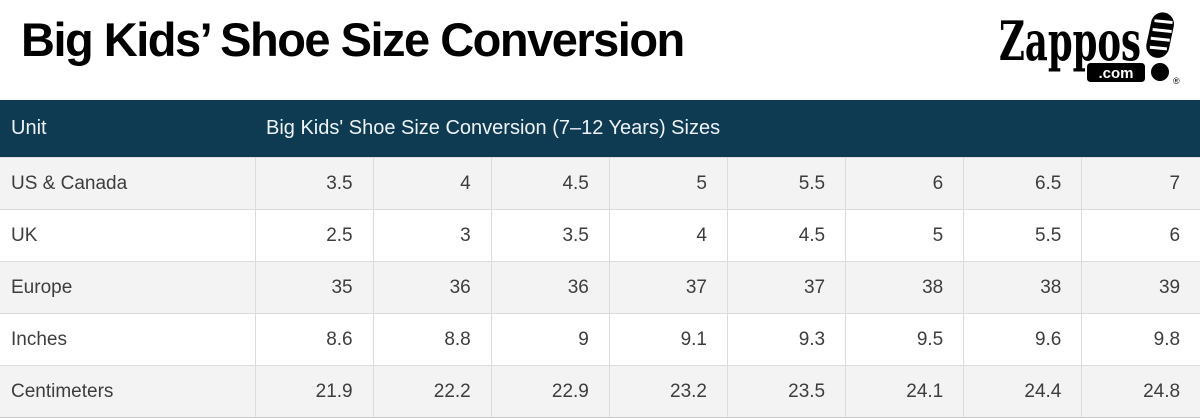 The image size is (1200, 418). I want to click on table-row-uk: UK 2.5 3 3.5 4 4.5 5 5.5 6, so click(600, 235).